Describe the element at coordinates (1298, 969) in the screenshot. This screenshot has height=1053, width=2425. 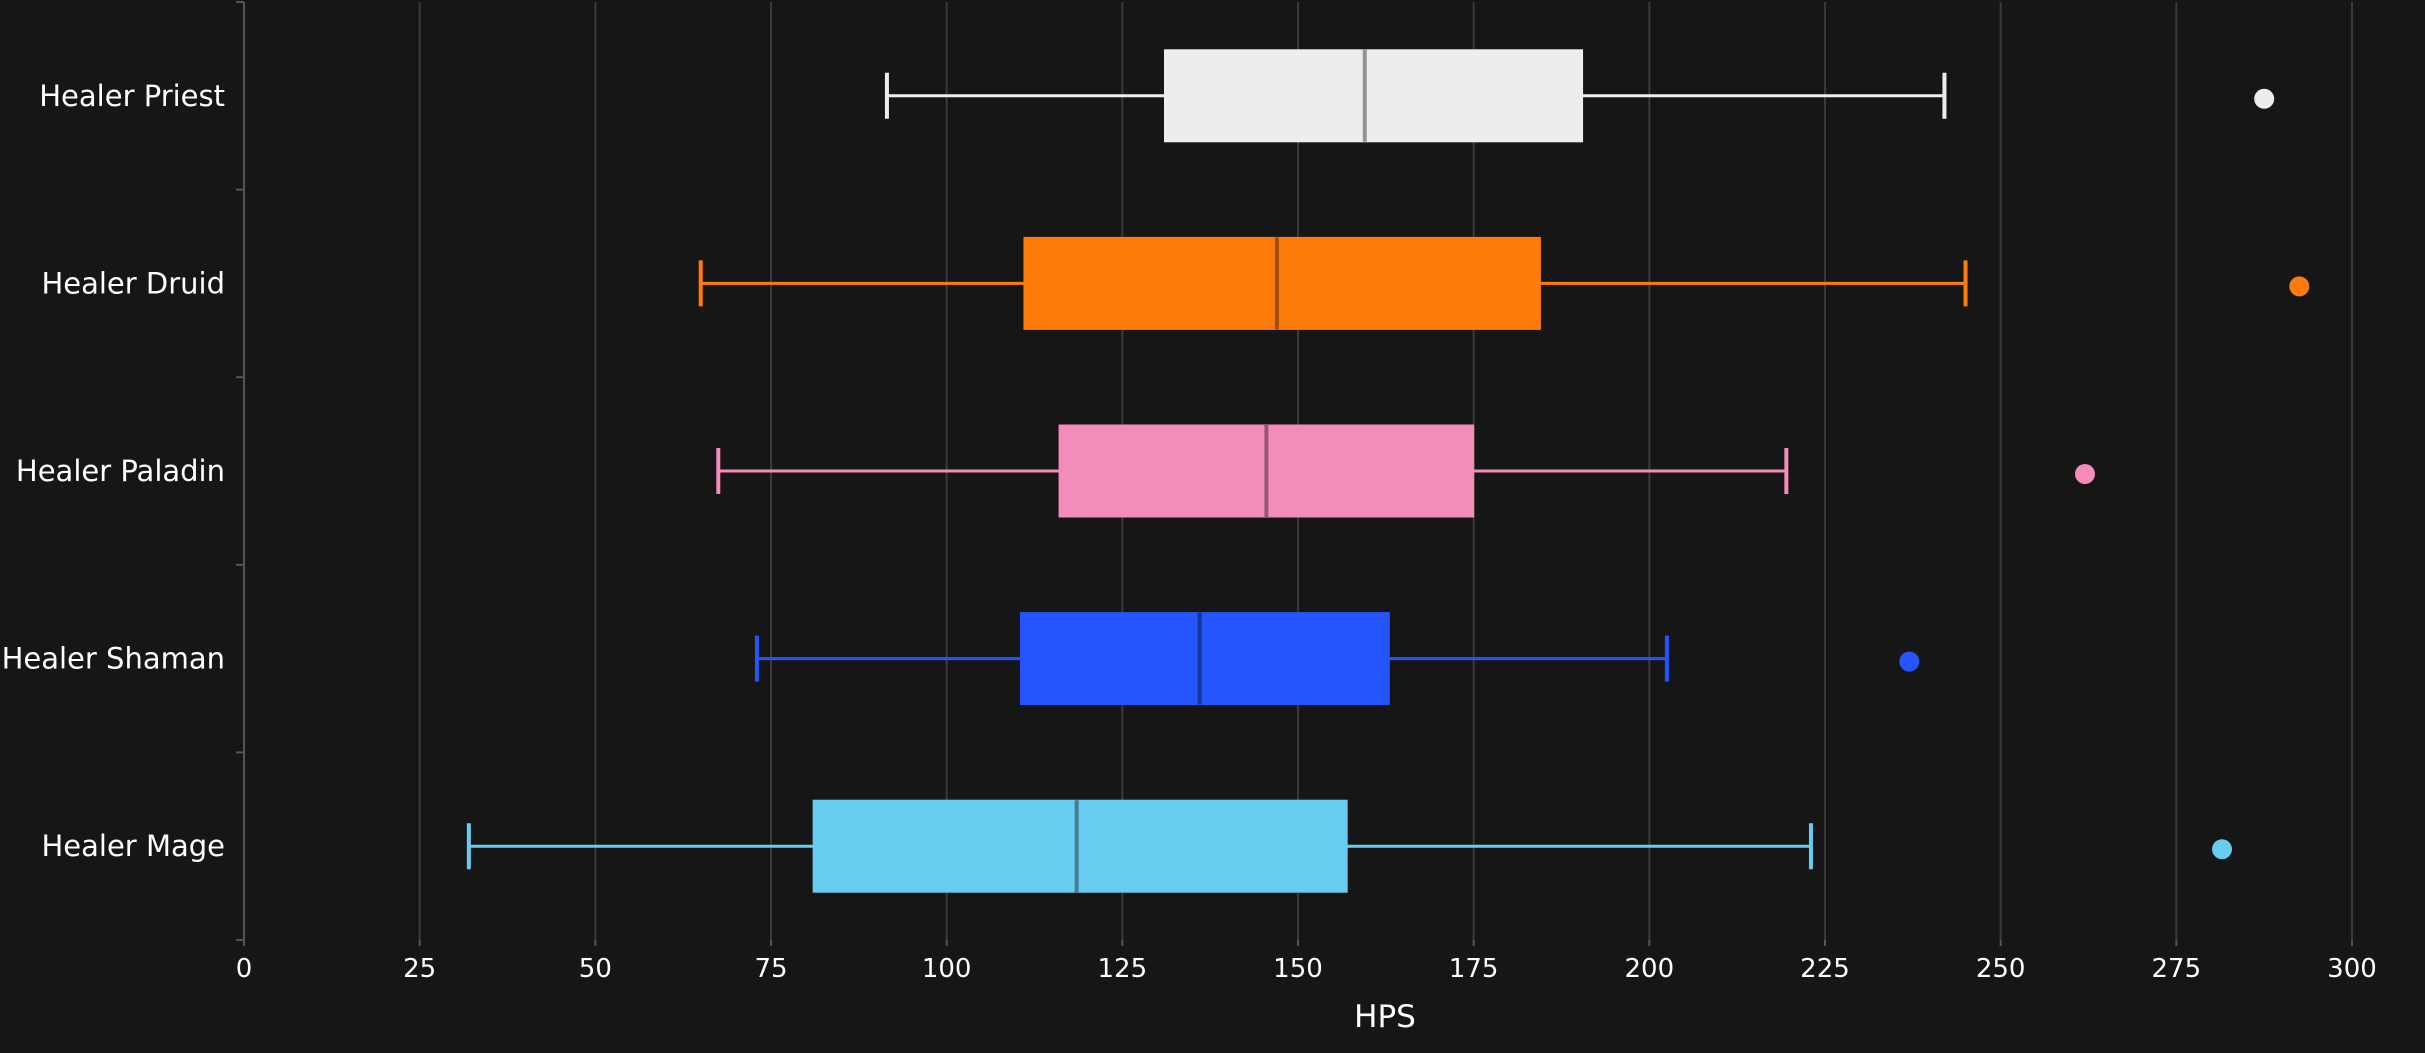
I see `x-tick-label-150: 150` at that location.